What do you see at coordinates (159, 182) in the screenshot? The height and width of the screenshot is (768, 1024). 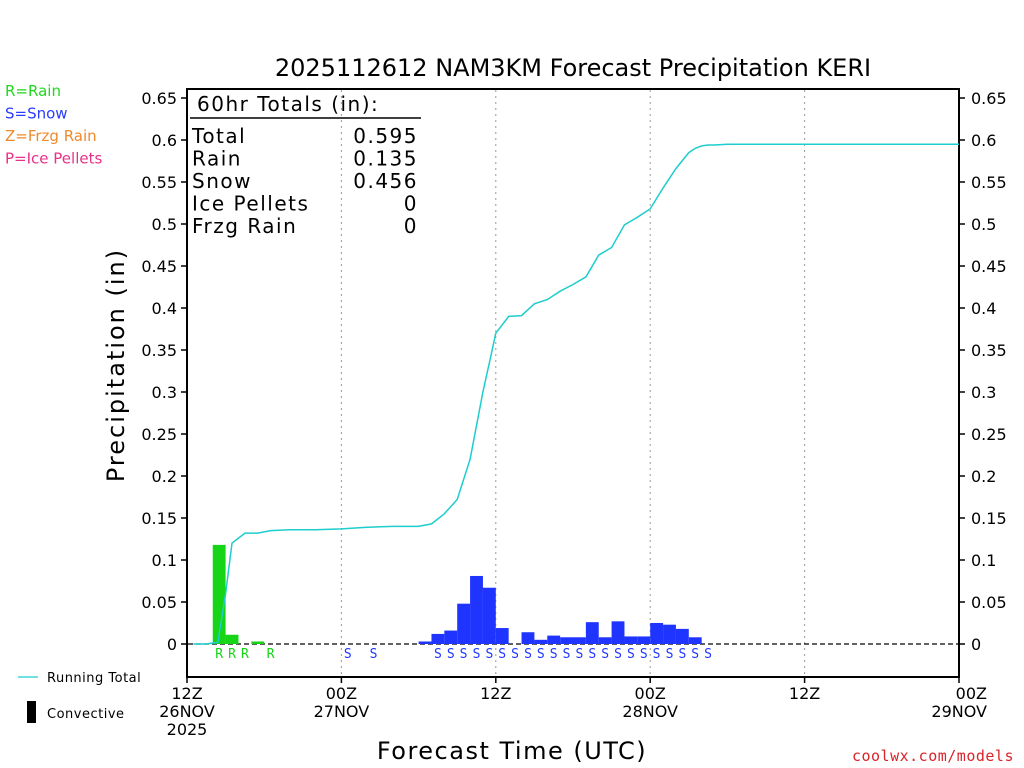 I see `y-tick-label-left: 0.55` at bounding box center [159, 182].